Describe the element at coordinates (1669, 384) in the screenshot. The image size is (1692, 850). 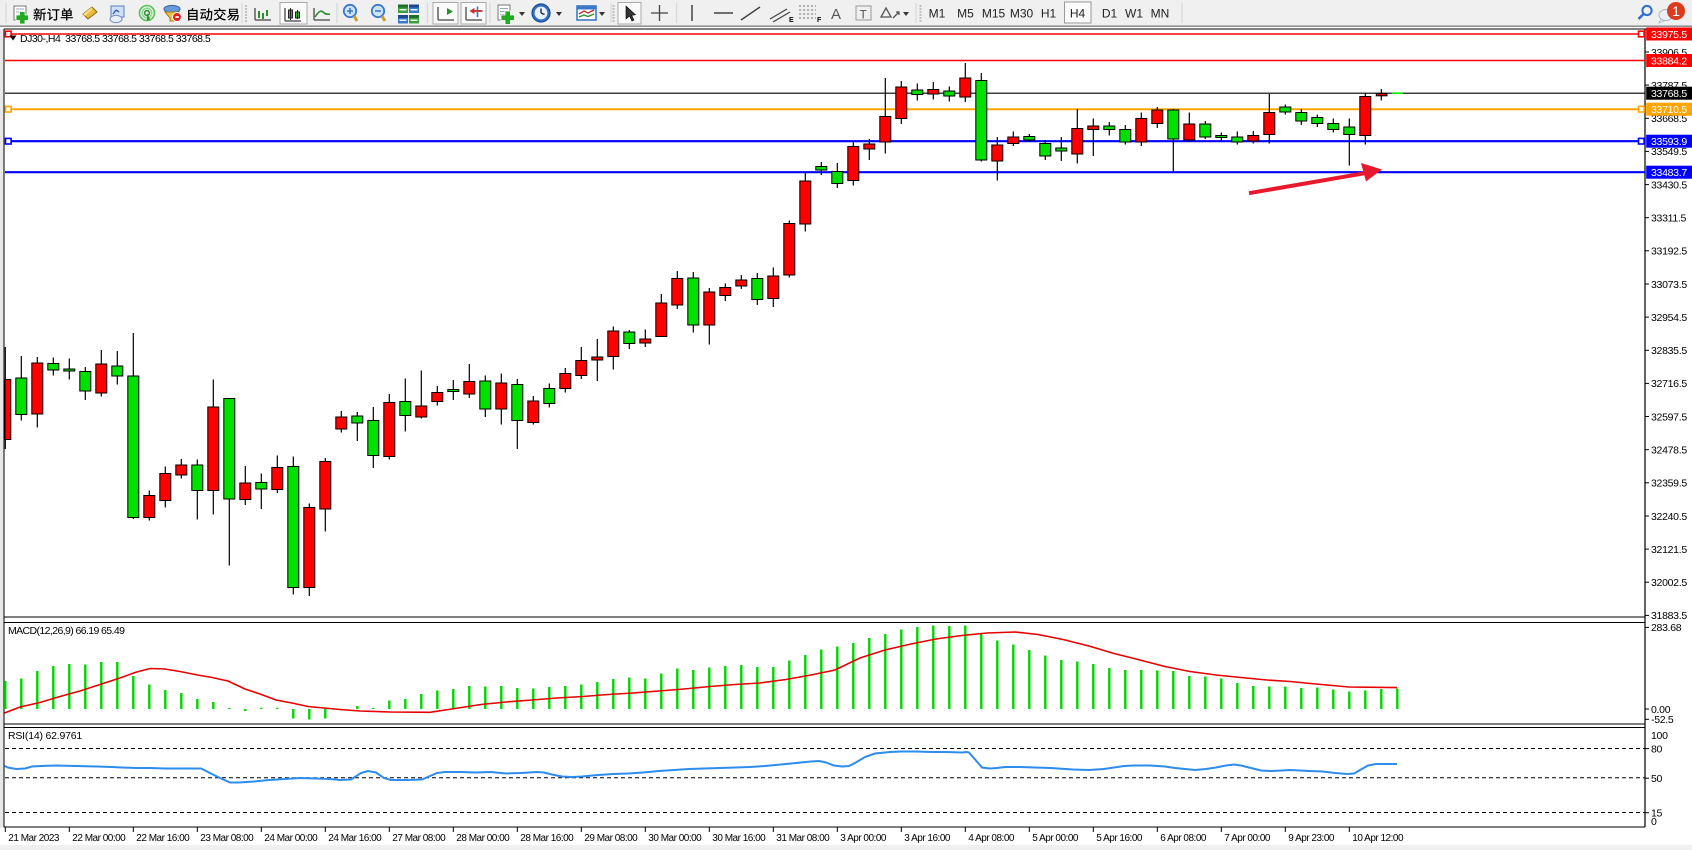
I see `svg-text: 32716.5` at that location.